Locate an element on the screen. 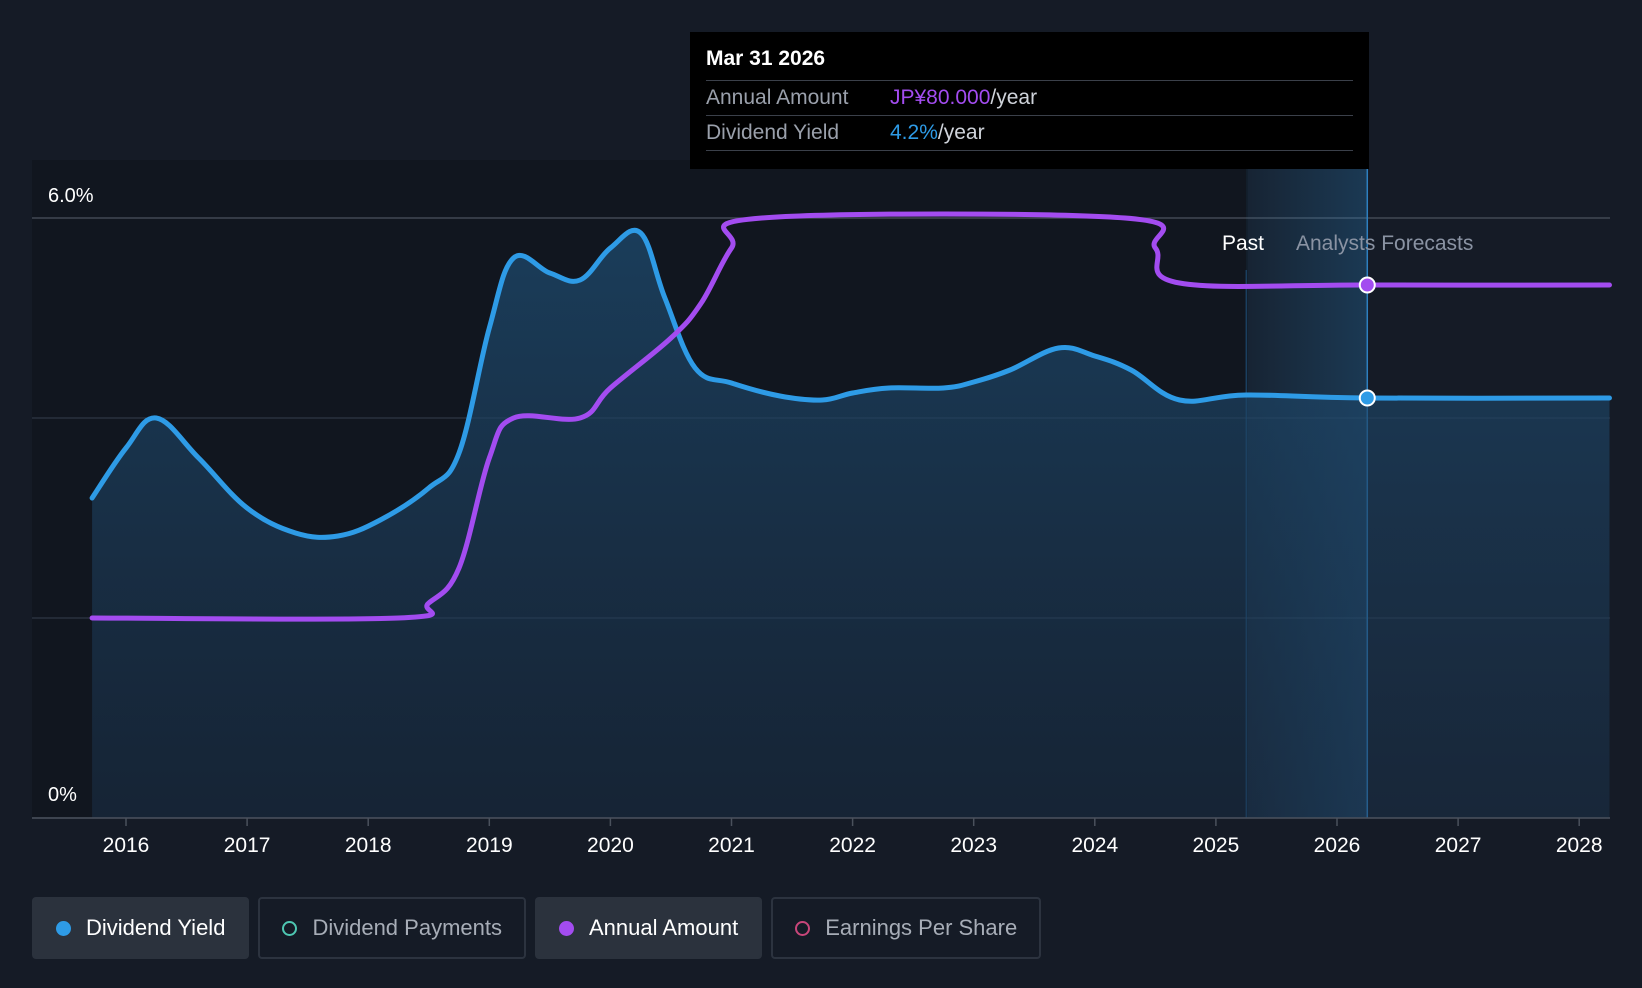  tooltip-value: 4.2% is located at coordinates (914, 132).